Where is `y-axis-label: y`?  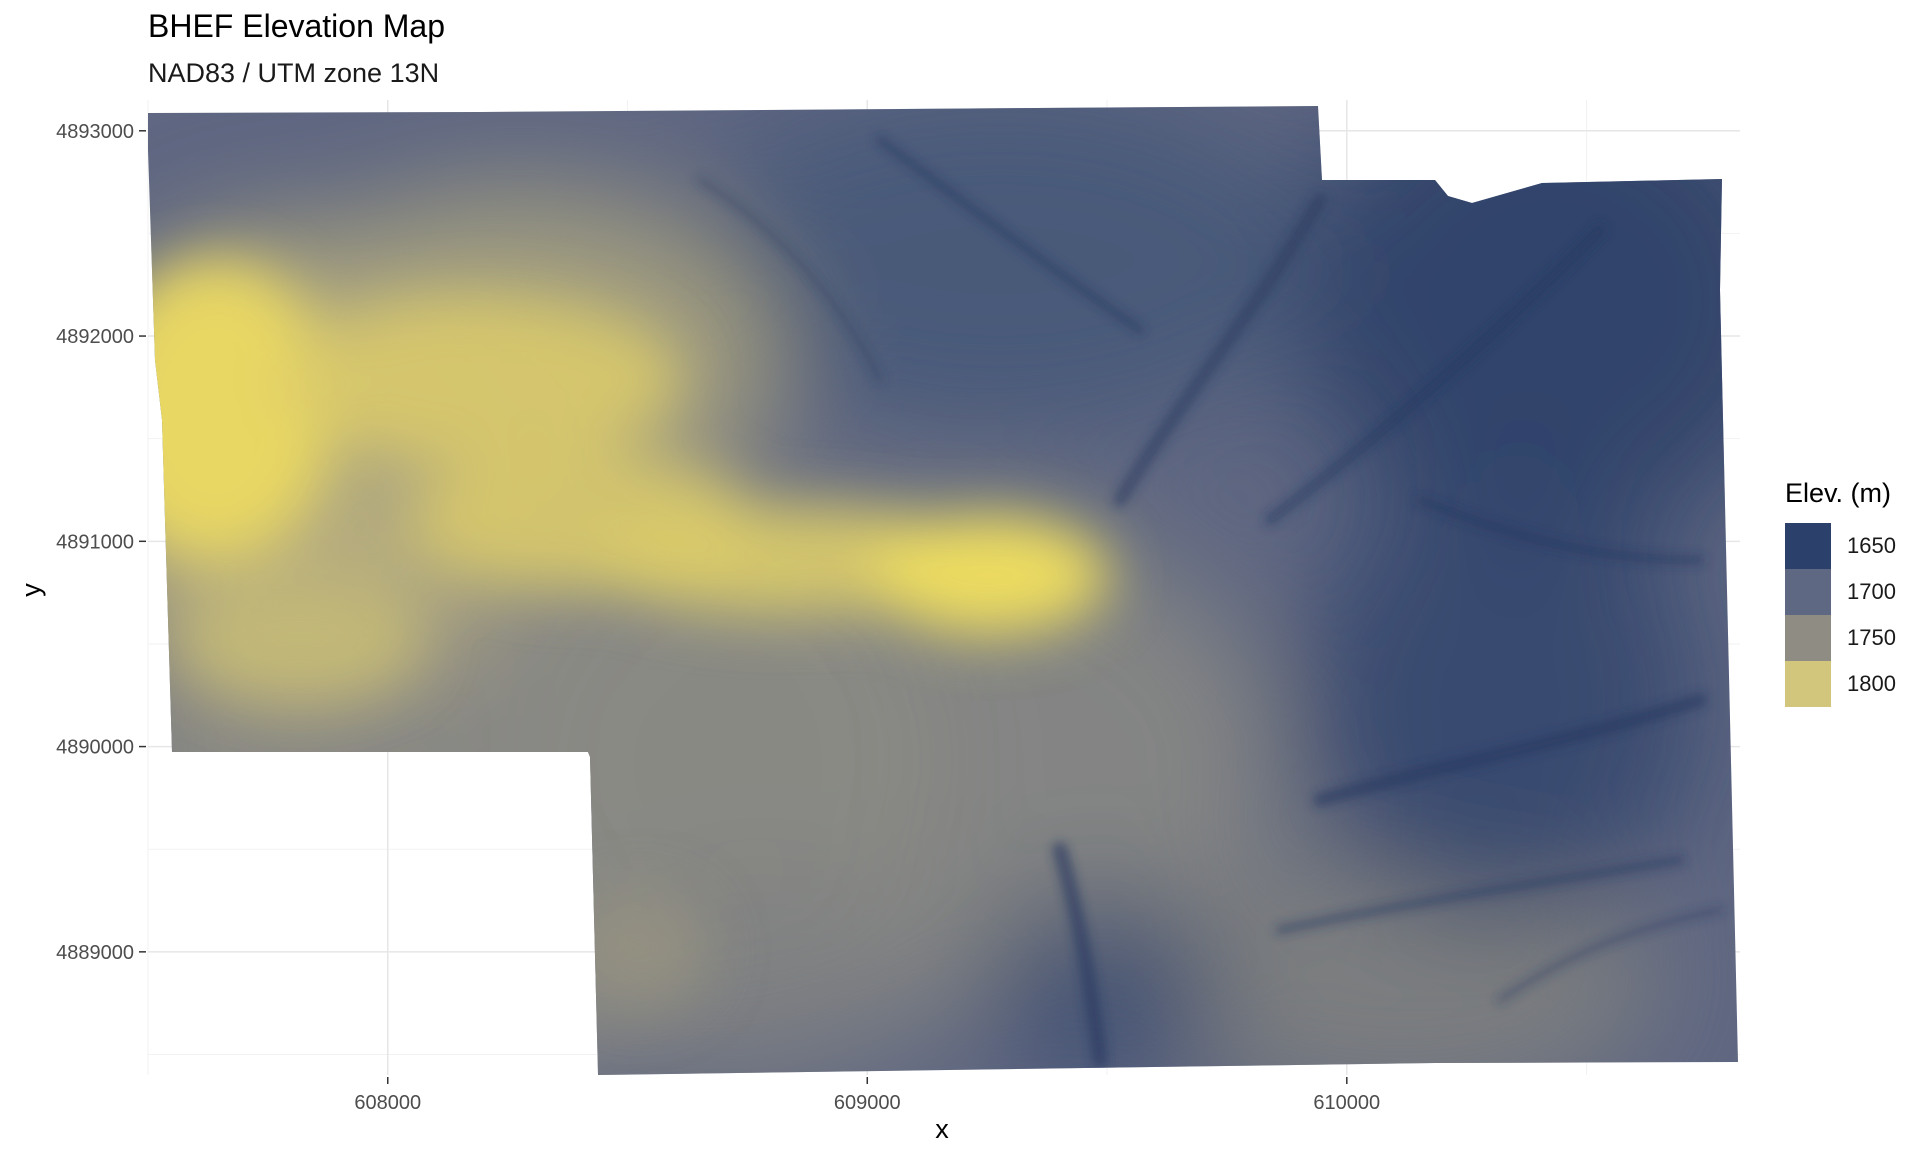 y-axis-label: y is located at coordinates (31, 590).